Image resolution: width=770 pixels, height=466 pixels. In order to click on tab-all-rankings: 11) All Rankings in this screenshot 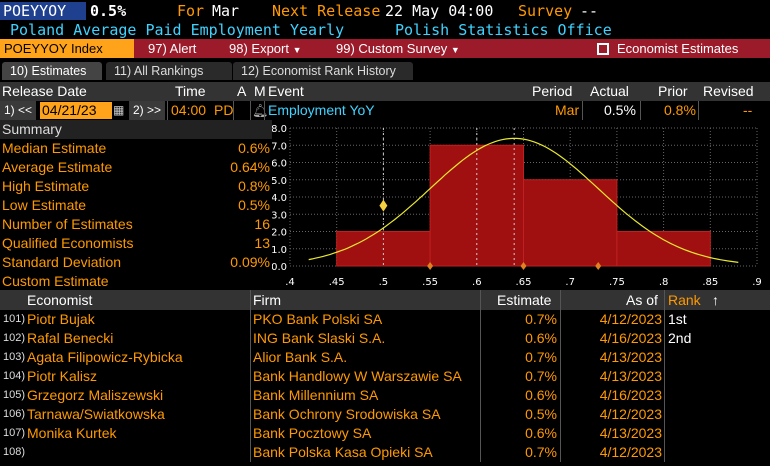, I will do `click(169, 71)`.